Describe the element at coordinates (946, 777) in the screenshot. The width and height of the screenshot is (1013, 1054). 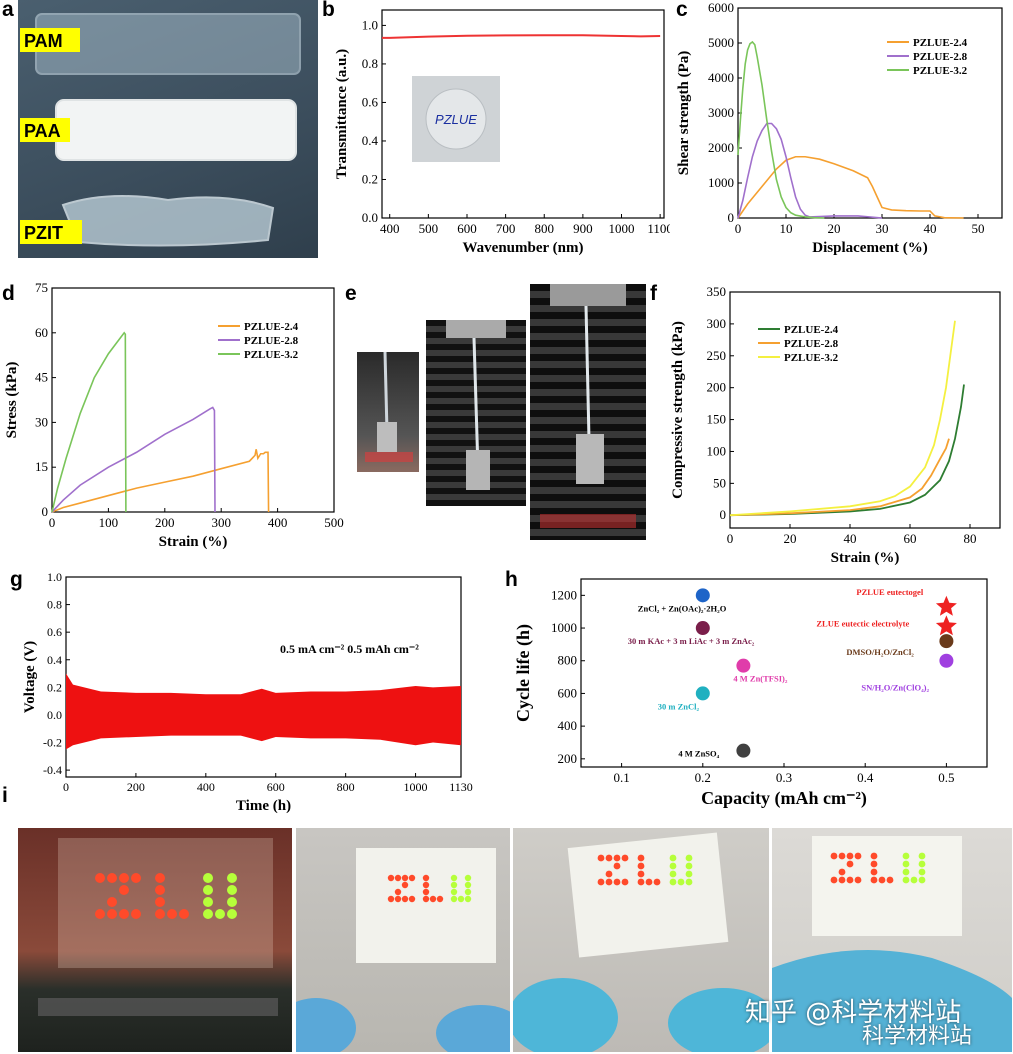
I see `x-tick-label: 0.5` at that location.